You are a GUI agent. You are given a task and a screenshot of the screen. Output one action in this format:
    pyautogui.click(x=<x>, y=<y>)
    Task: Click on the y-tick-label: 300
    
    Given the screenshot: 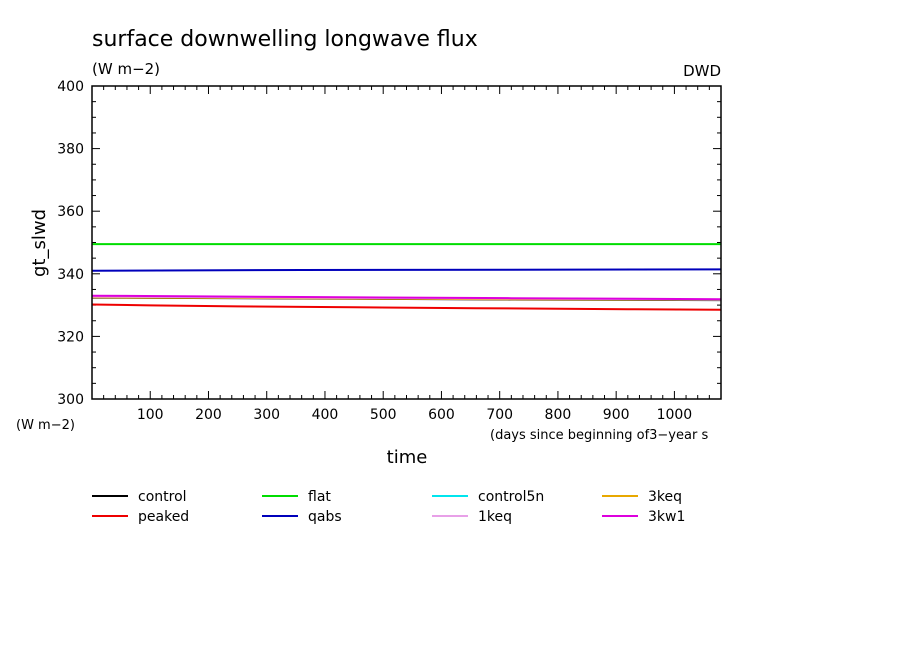 What is the action you would take?
    pyautogui.click(x=70, y=400)
    